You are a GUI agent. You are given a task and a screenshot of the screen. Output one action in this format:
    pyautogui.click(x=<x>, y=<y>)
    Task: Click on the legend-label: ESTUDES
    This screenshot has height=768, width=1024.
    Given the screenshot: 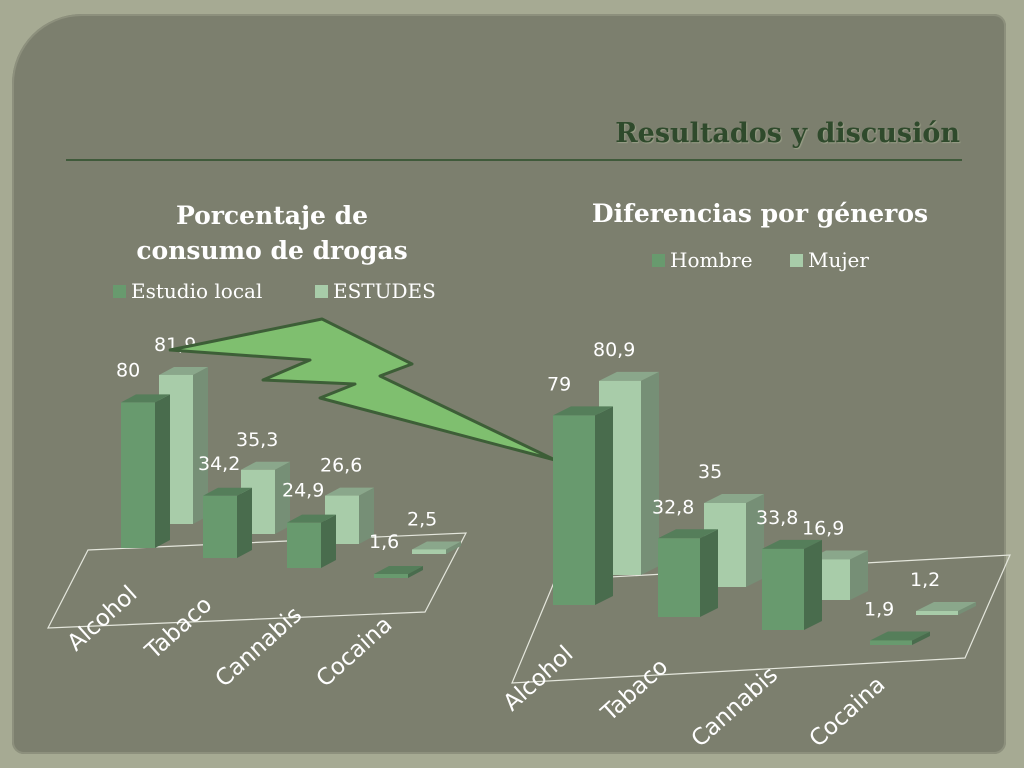 What is the action you would take?
    pyautogui.click(x=384, y=291)
    